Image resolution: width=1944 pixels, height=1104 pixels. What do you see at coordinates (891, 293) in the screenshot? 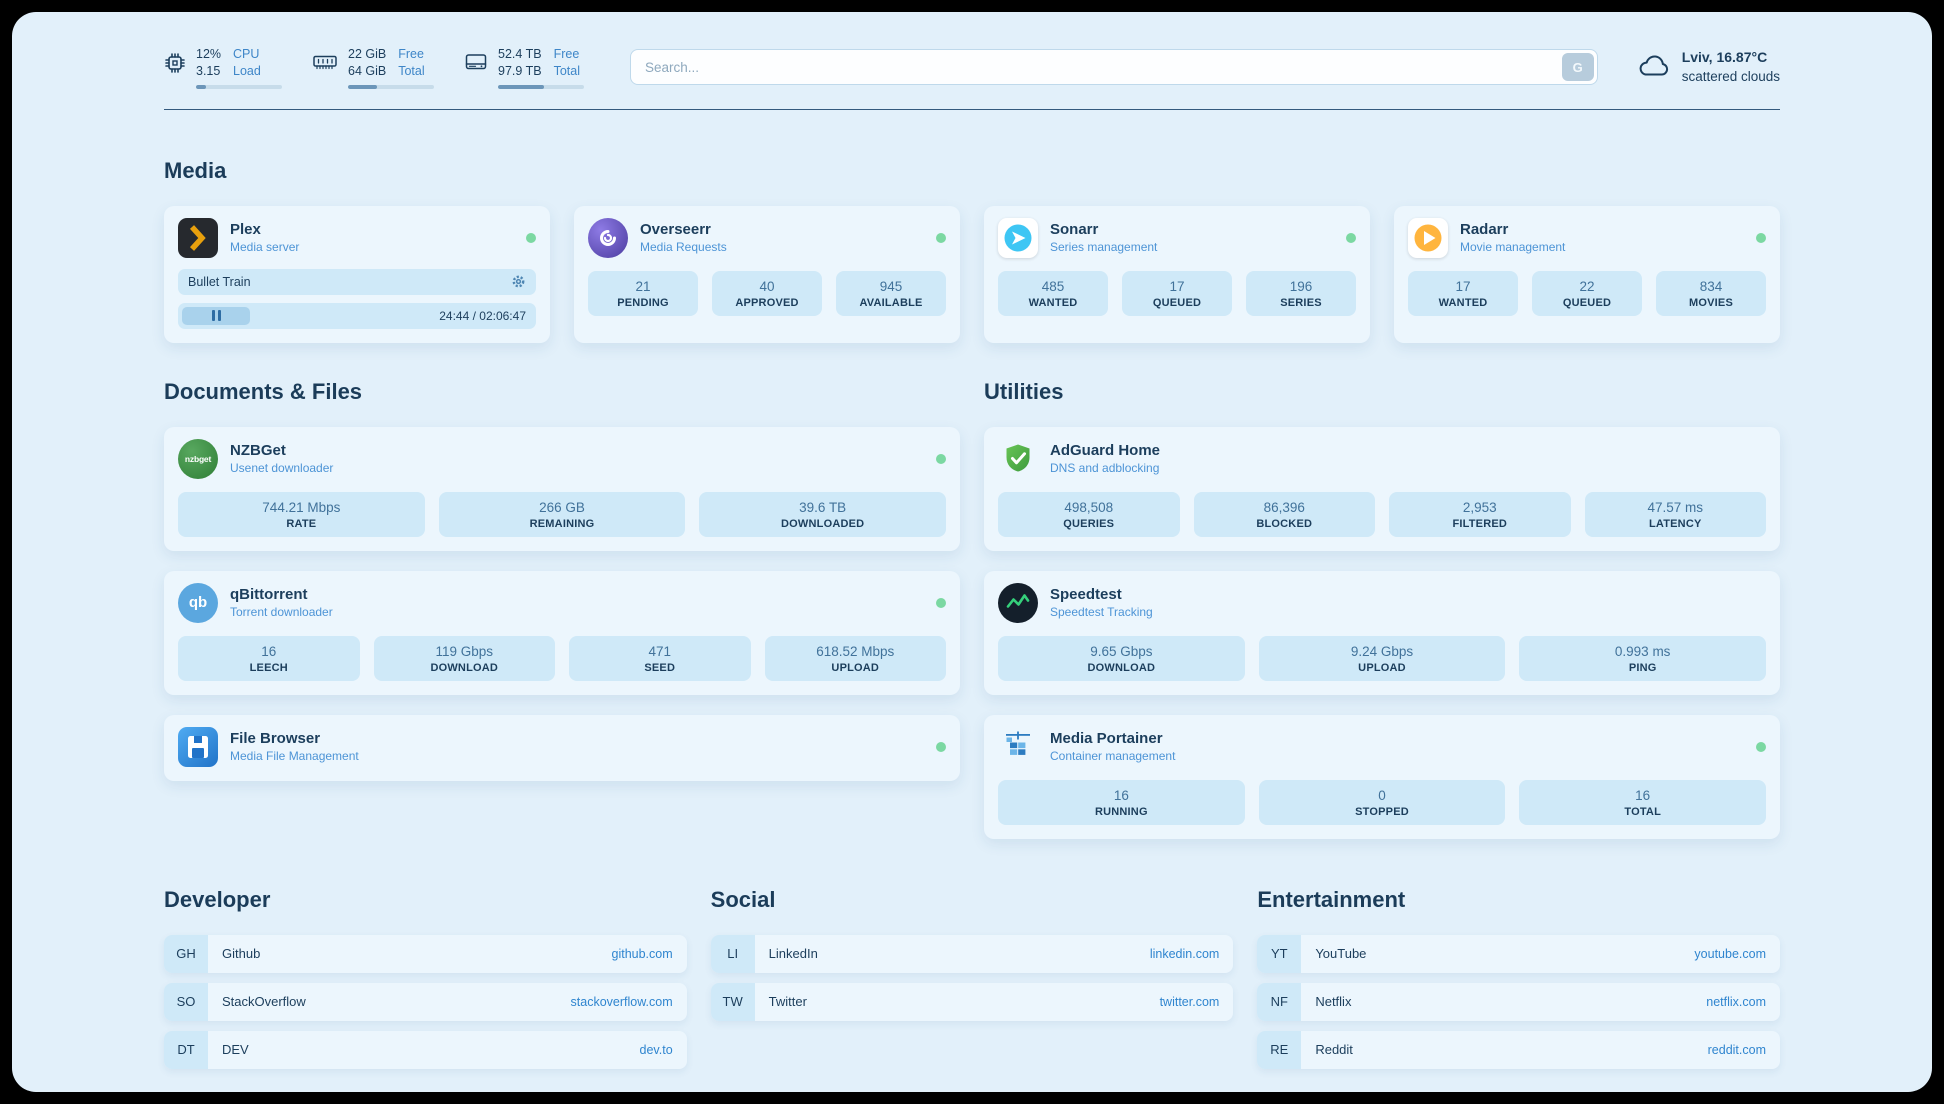
I see `stat-box: 945 AVAILABLE` at bounding box center [891, 293].